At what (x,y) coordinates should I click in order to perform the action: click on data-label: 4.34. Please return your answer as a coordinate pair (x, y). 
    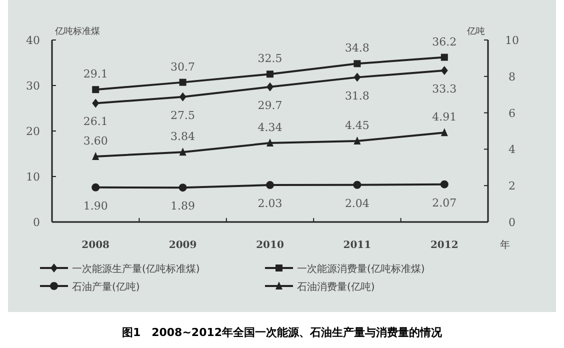
    Looking at the image, I should click on (270, 127).